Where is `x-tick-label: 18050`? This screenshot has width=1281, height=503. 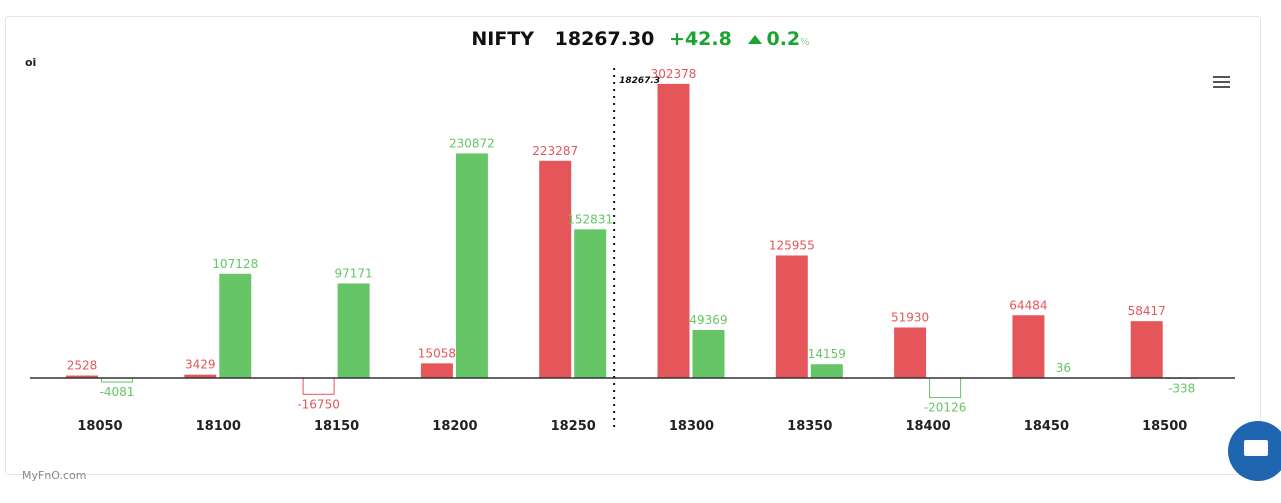
x-tick-label: 18050 is located at coordinates (99, 426).